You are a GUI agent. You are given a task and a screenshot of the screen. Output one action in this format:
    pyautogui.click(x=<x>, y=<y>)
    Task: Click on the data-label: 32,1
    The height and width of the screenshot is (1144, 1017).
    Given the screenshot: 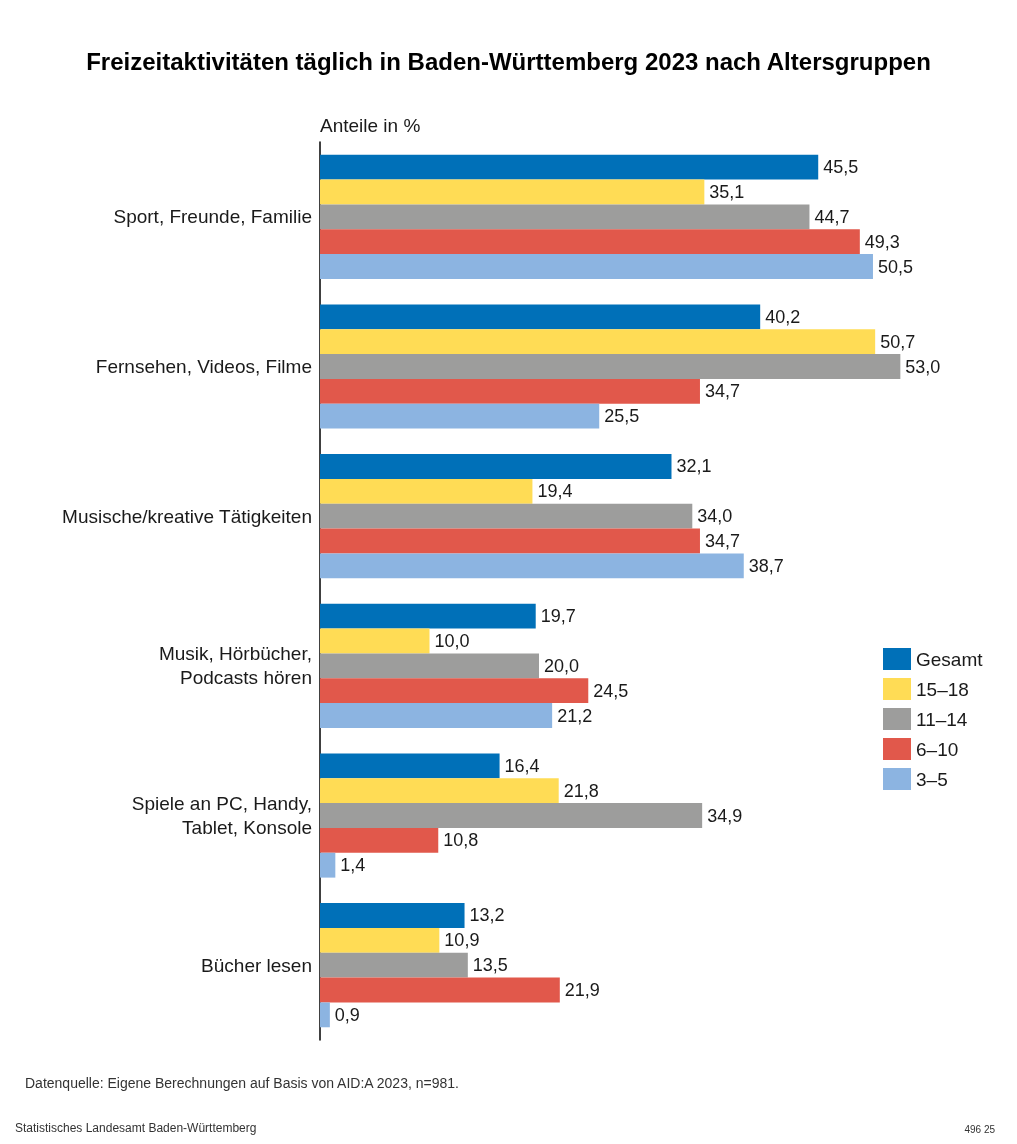 What is the action you would take?
    pyautogui.click(x=694, y=466)
    